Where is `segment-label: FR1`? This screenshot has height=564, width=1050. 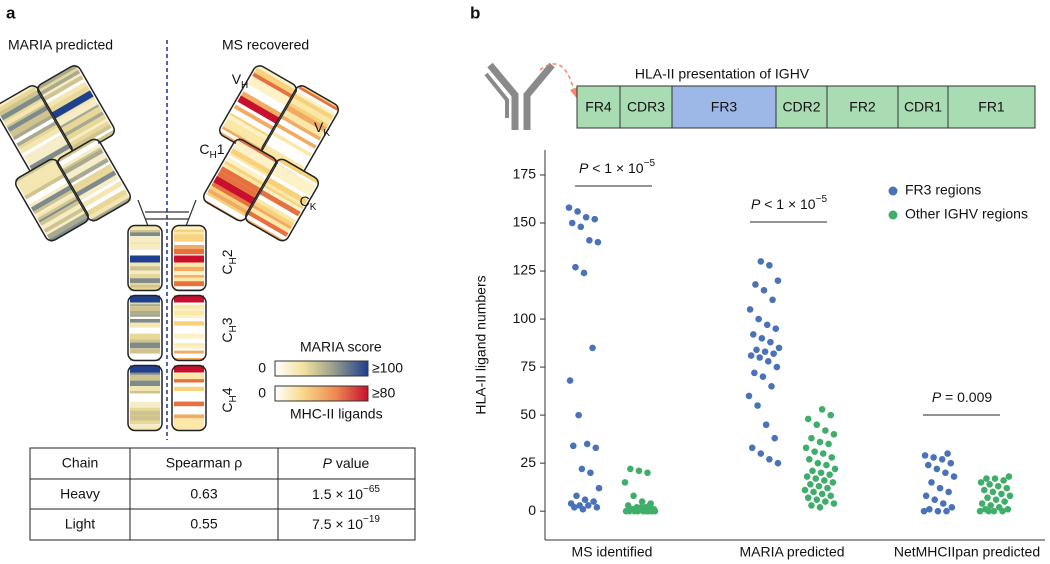
segment-label: FR1 is located at coordinates (991, 107).